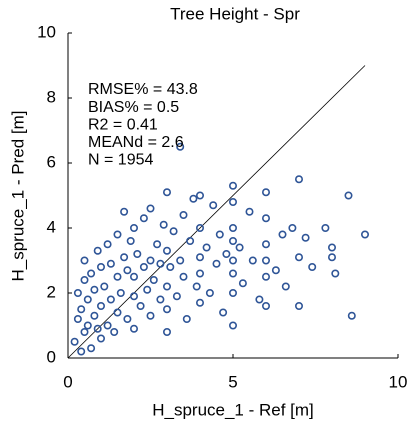 The height and width of the screenshot is (433, 417). What do you see at coordinates (46, 31) in the screenshot?
I see `y-tick-label: 10` at bounding box center [46, 31].